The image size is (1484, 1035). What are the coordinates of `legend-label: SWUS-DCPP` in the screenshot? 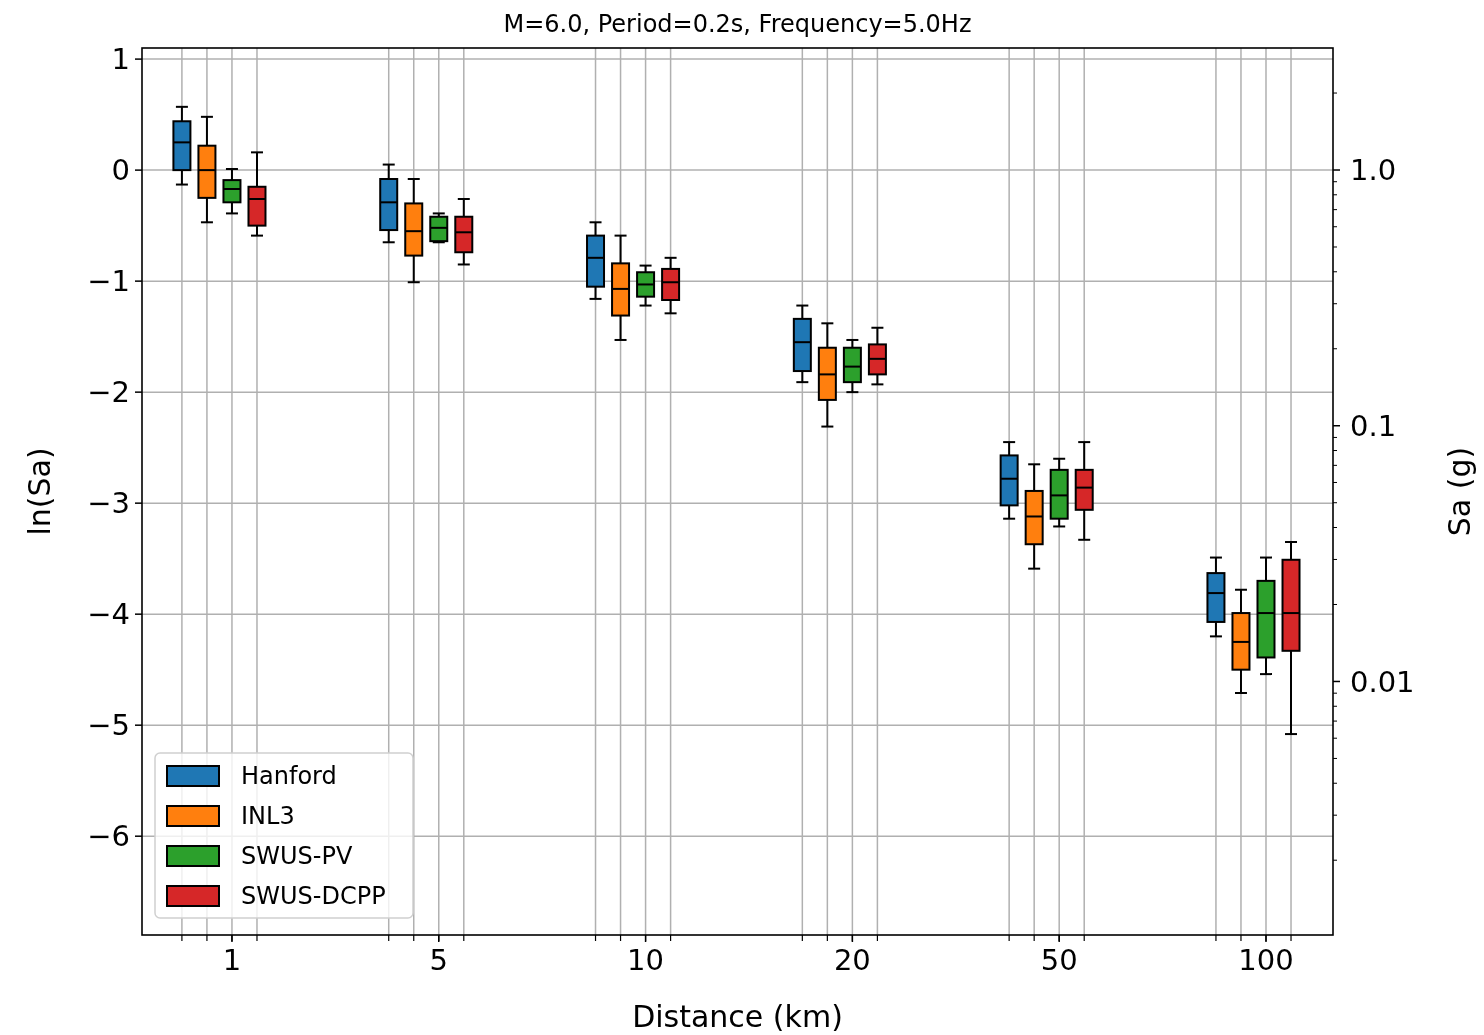 It's located at (313, 896).